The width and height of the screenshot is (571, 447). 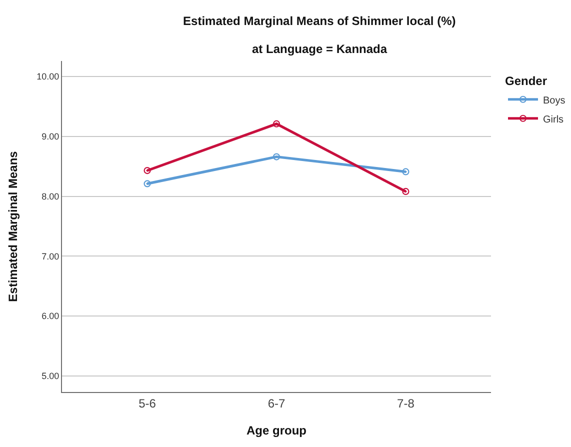 I want to click on y-tick-label: 5.00, so click(x=51, y=375).